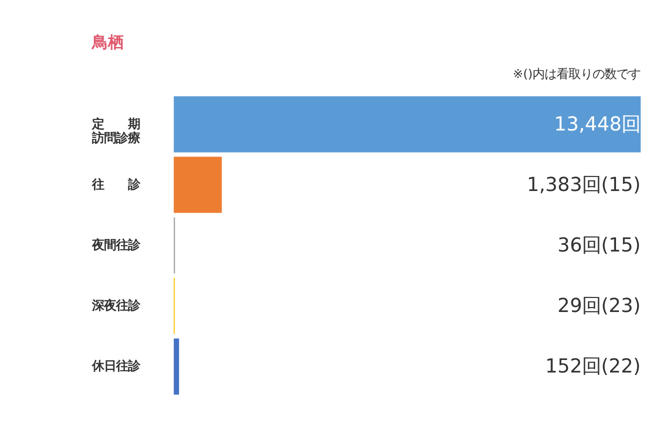  Describe the element at coordinates (583, 184) in the screenshot. I see `data-label: 1,383回(15)` at that location.